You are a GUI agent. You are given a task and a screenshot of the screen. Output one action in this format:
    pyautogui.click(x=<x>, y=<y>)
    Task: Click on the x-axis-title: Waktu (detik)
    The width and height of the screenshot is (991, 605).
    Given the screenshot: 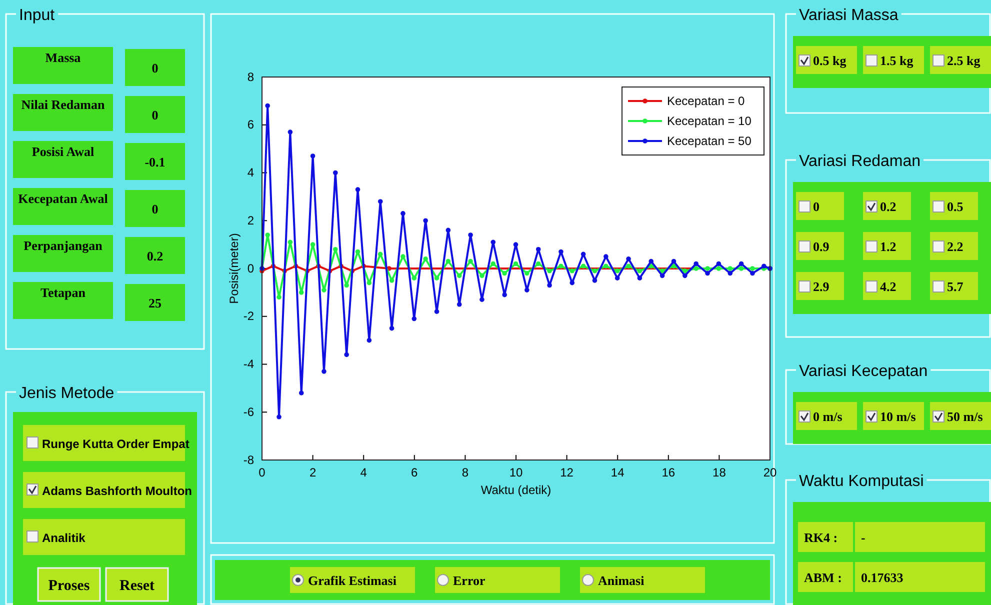 What is the action you would take?
    pyautogui.click(x=516, y=490)
    